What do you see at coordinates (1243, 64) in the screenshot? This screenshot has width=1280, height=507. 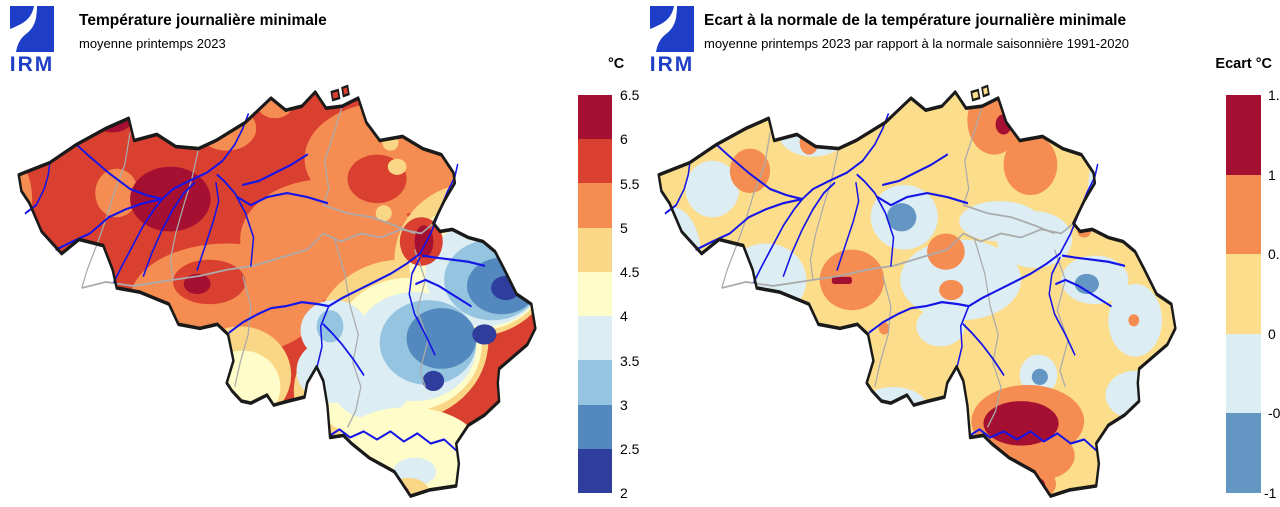 I see `right-legend-title: Ecart °C` at bounding box center [1243, 64].